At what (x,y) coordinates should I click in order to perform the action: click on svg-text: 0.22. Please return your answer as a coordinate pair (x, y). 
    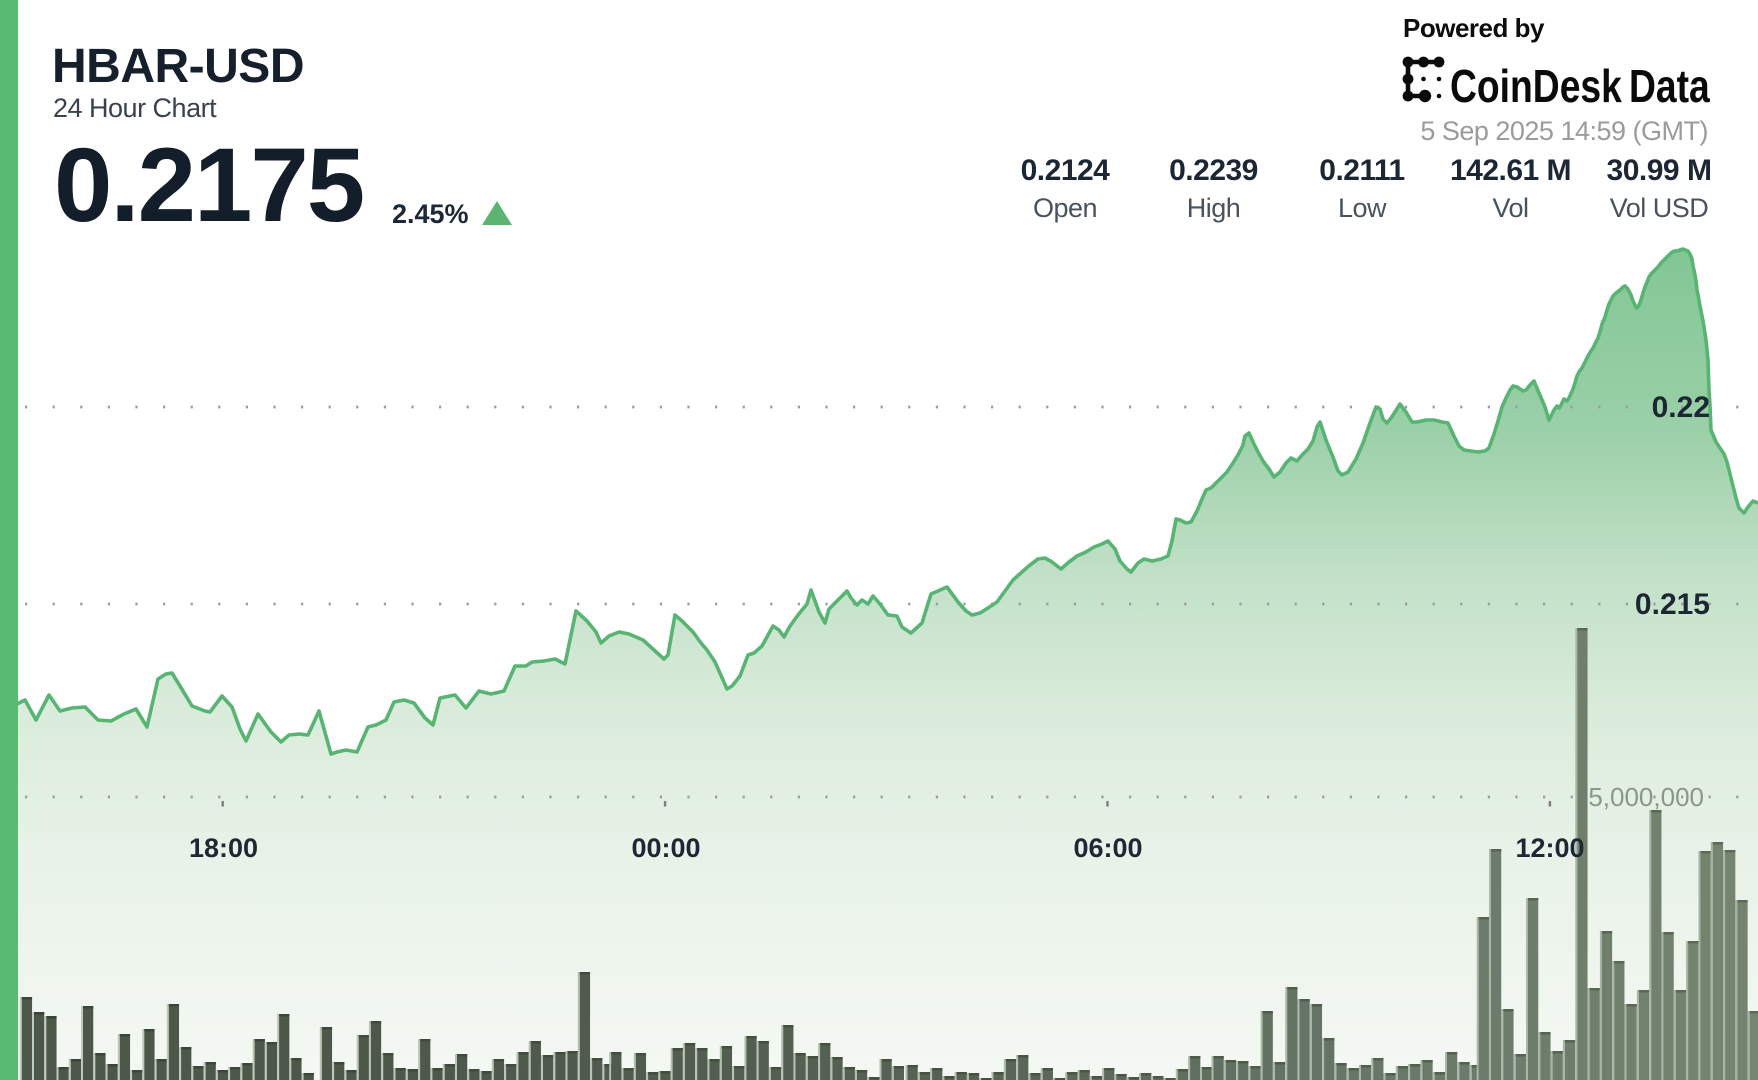
    Looking at the image, I should click on (1681, 407).